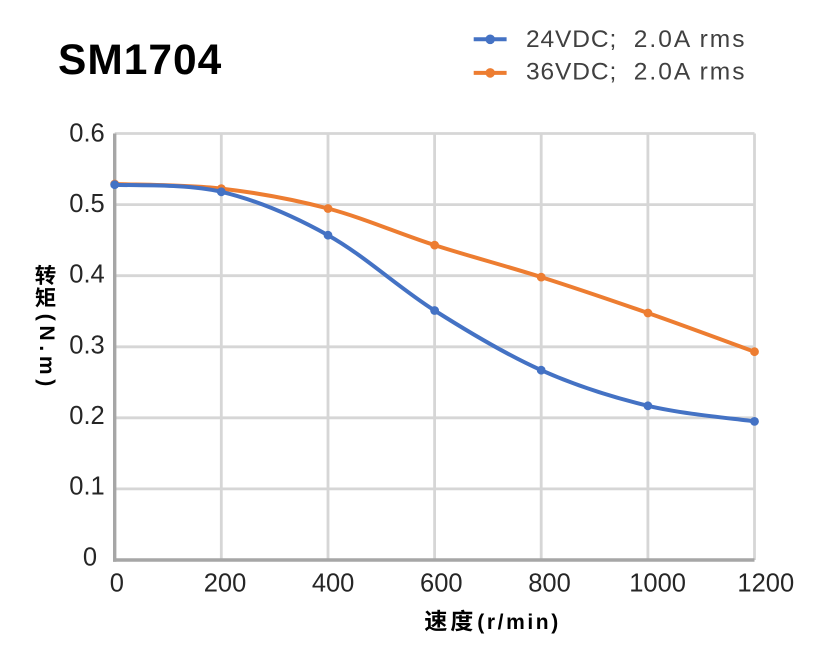 The image size is (831, 660). What do you see at coordinates (571, 39) in the screenshot?
I see `svg-text: 24VDC;` at bounding box center [571, 39].